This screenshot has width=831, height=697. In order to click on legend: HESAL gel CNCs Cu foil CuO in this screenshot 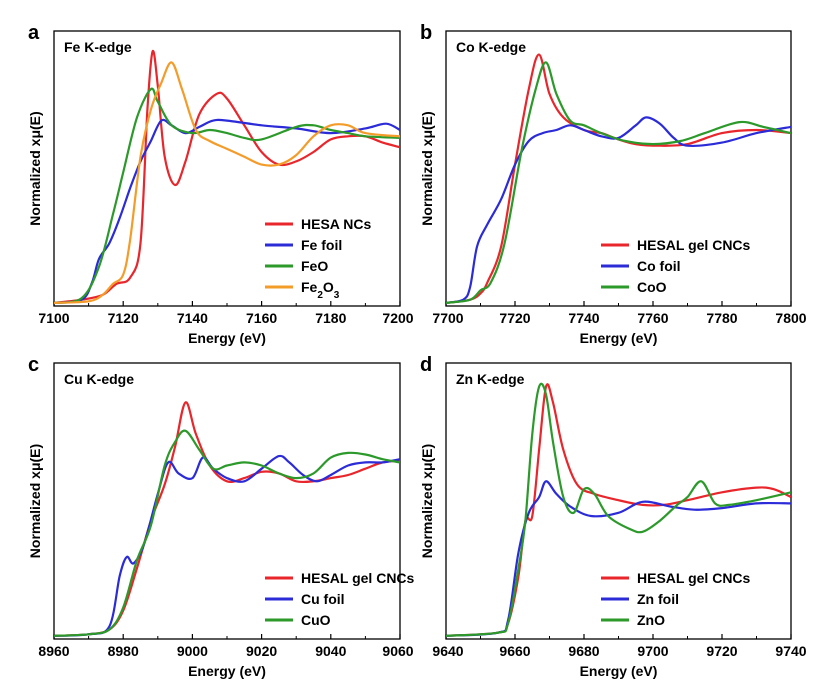, I will do `click(340, 599)`.